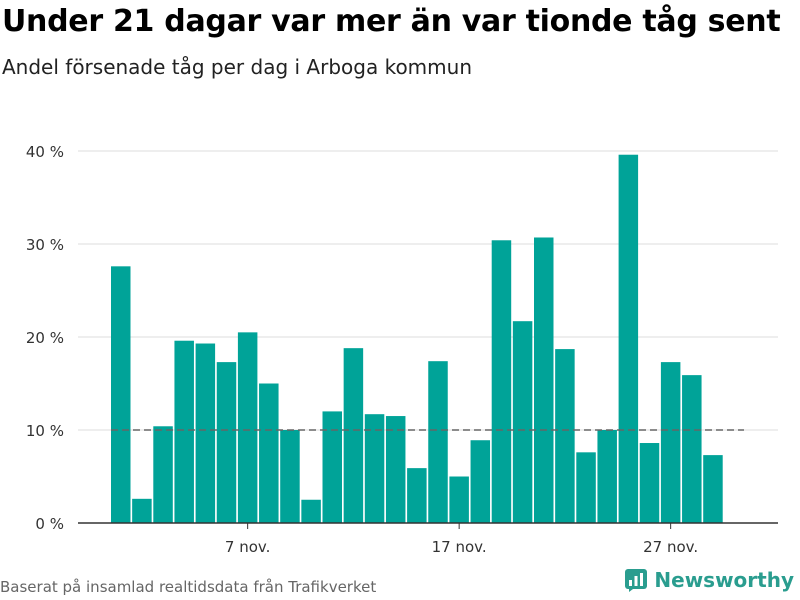 The height and width of the screenshot is (600, 800). I want to click on x-tick-label: 17 nov., so click(459, 547).